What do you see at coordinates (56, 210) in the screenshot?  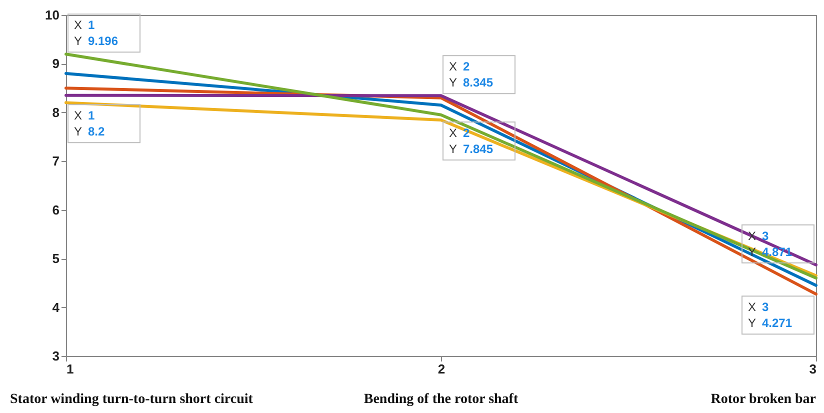 I see `y-tick-label: 6` at bounding box center [56, 210].